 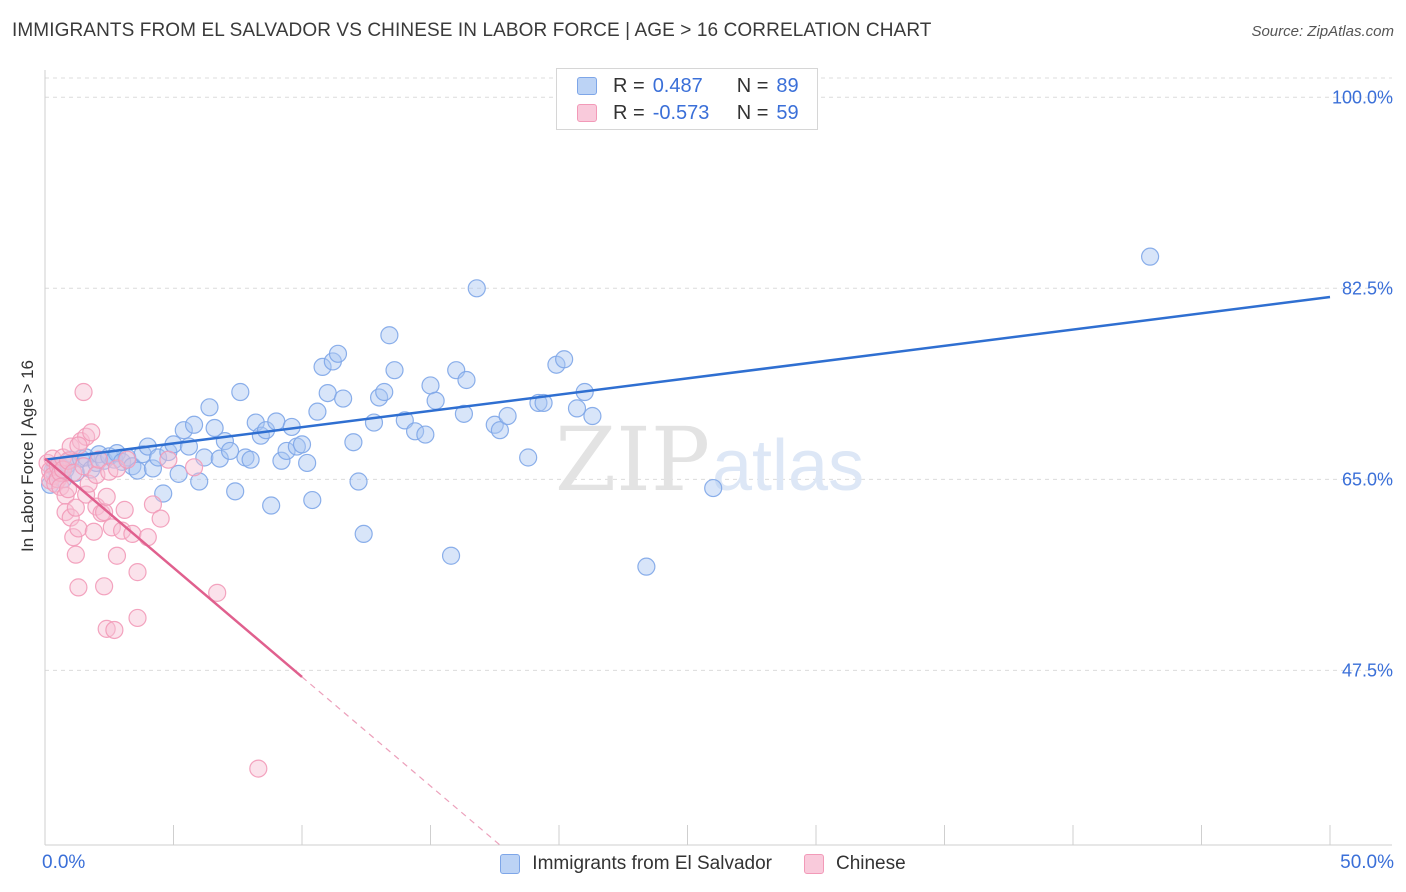 I want to click on legend-swatch-chinese, so click(x=587, y=113).